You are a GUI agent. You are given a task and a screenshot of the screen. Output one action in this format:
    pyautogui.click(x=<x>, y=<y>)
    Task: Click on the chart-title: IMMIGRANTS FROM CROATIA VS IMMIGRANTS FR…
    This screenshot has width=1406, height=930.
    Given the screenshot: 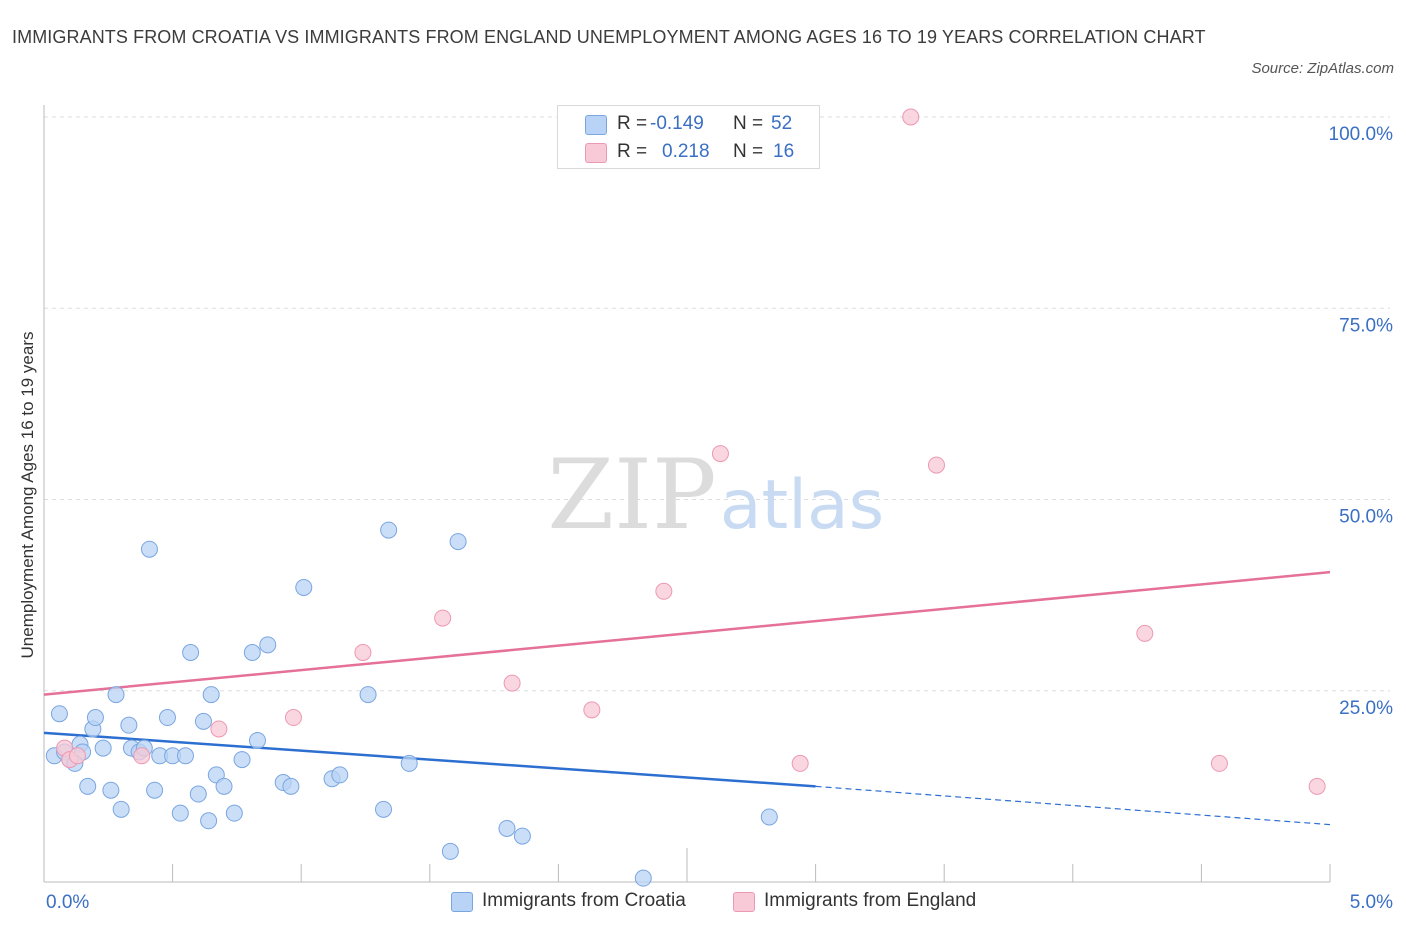 What is the action you would take?
    pyautogui.click(x=609, y=37)
    